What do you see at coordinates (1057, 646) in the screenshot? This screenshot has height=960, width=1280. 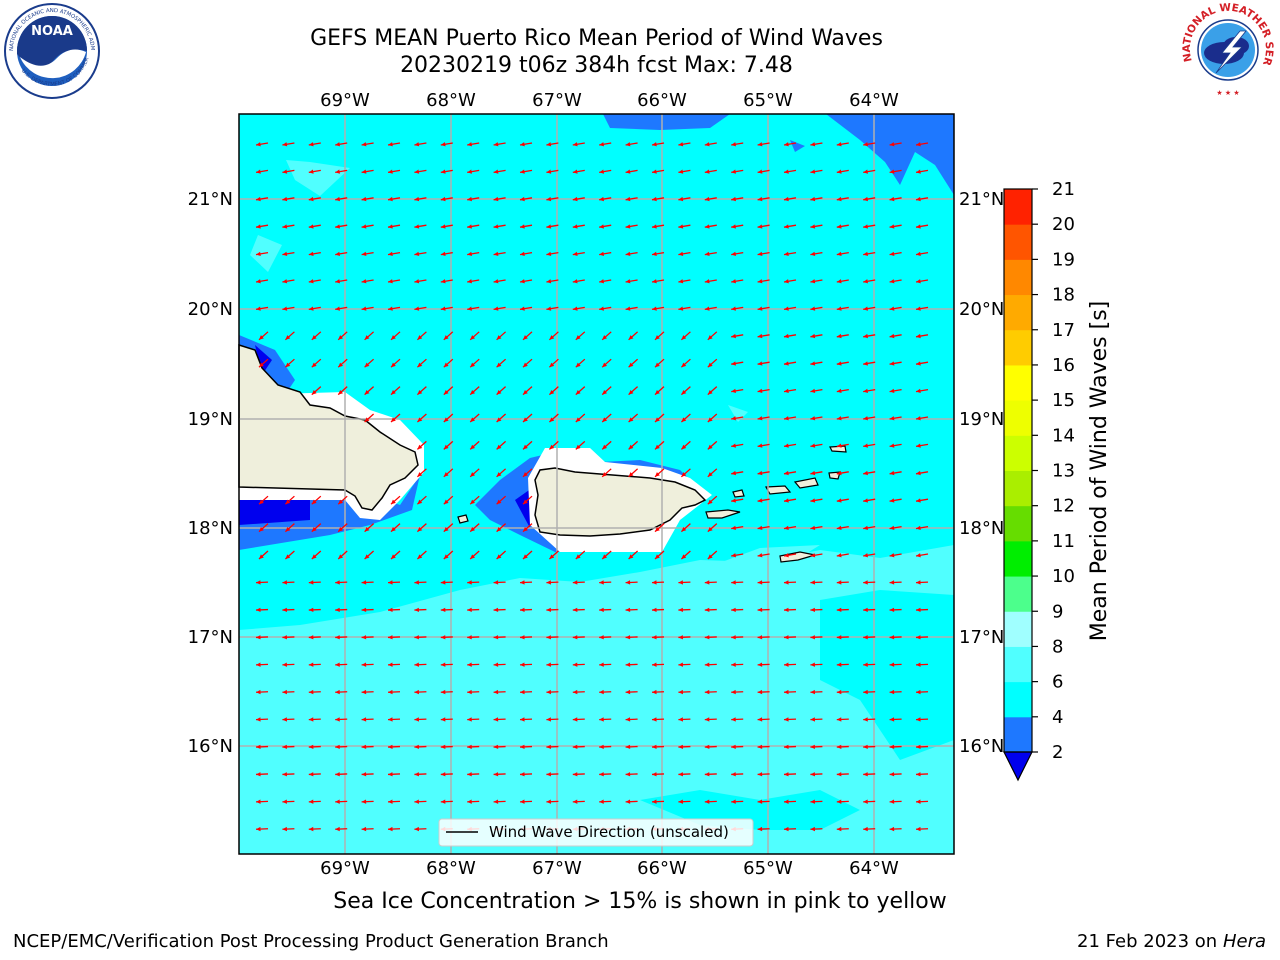 I see `colorbar-tick: 8` at bounding box center [1057, 646].